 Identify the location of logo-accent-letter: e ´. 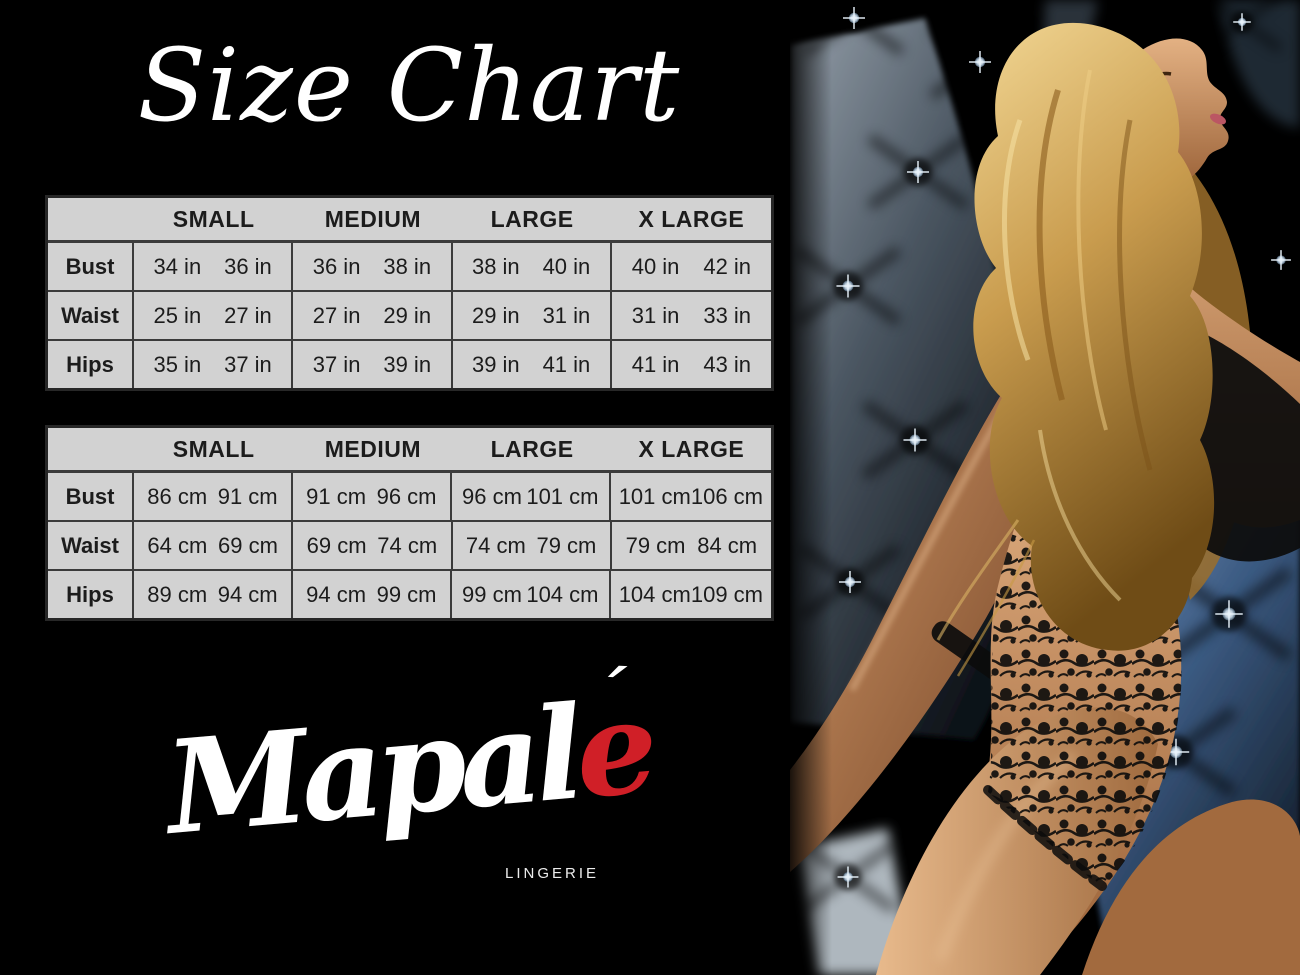
(613, 742).